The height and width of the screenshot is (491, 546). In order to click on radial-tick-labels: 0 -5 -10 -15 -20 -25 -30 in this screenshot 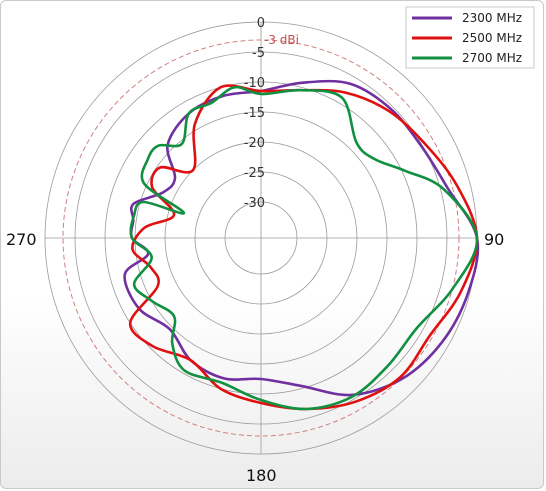, I will do `click(254, 113)`.